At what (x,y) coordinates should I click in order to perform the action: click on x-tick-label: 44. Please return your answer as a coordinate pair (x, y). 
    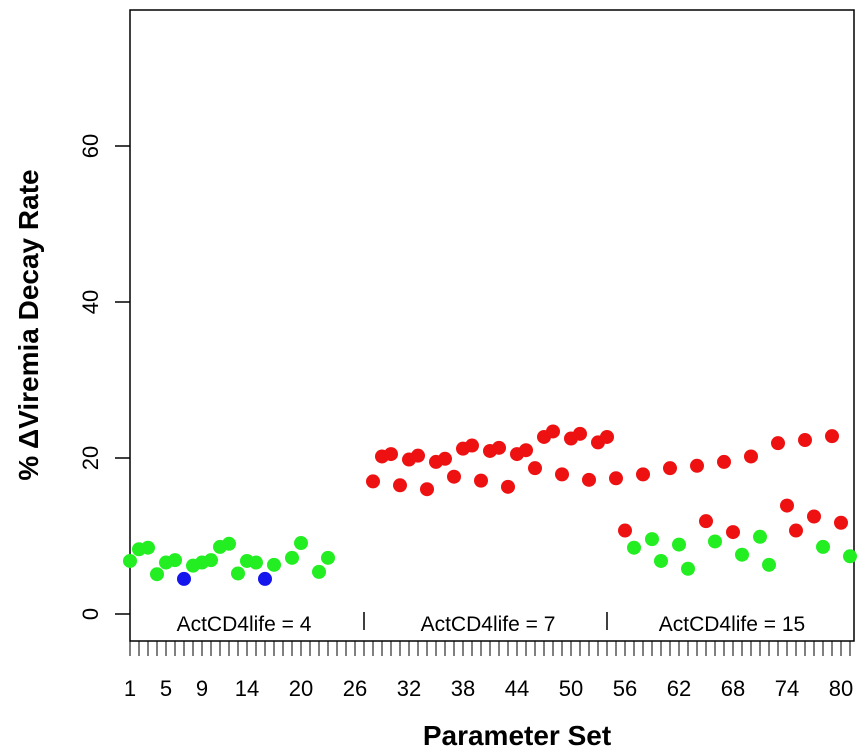
    Looking at the image, I should click on (517, 688).